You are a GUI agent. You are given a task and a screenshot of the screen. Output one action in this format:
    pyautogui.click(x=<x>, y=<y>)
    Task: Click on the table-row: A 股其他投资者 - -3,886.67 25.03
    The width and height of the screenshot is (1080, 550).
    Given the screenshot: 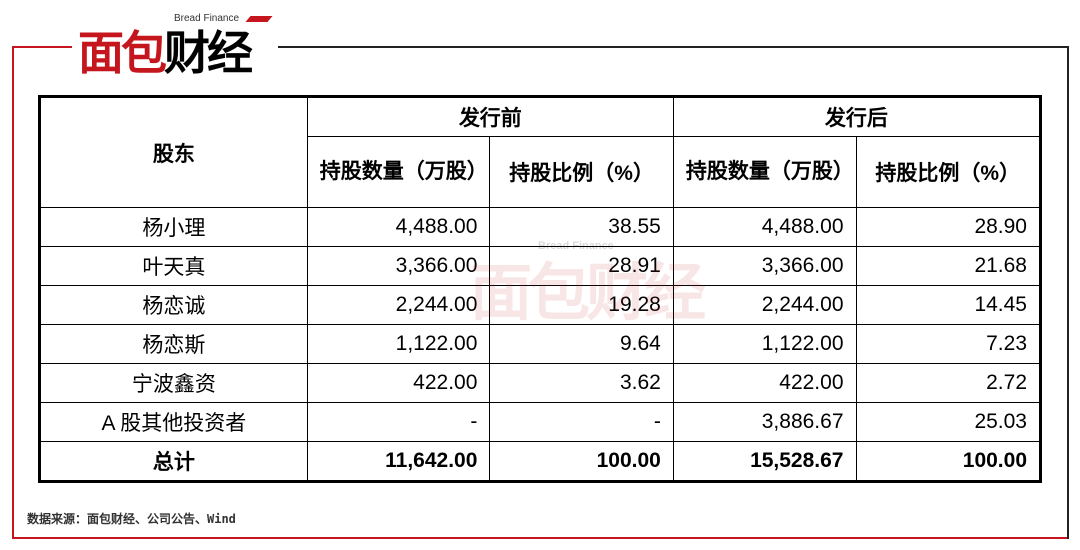 What is the action you would take?
    pyautogui.click(x=540, y=422)
    